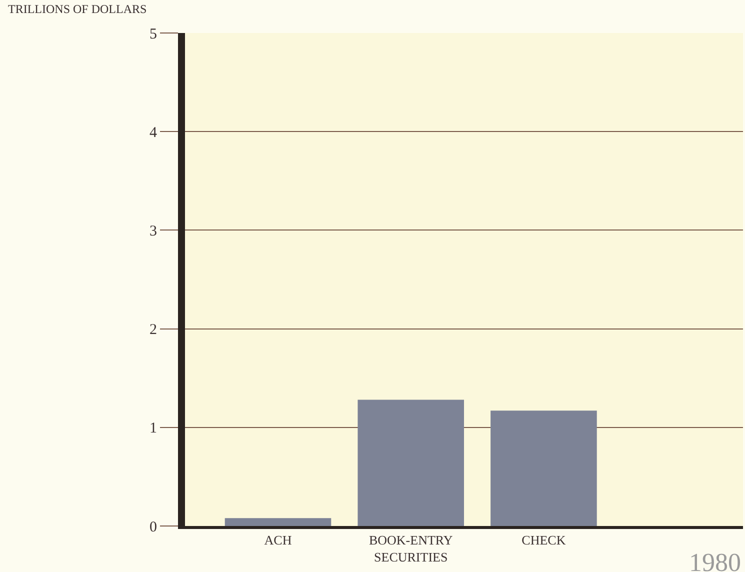  Describe the element at coordinates (411, 548) in the screenshot. I see `x-tick-label: BOOK-ENTRY SECURITIES` at that location.